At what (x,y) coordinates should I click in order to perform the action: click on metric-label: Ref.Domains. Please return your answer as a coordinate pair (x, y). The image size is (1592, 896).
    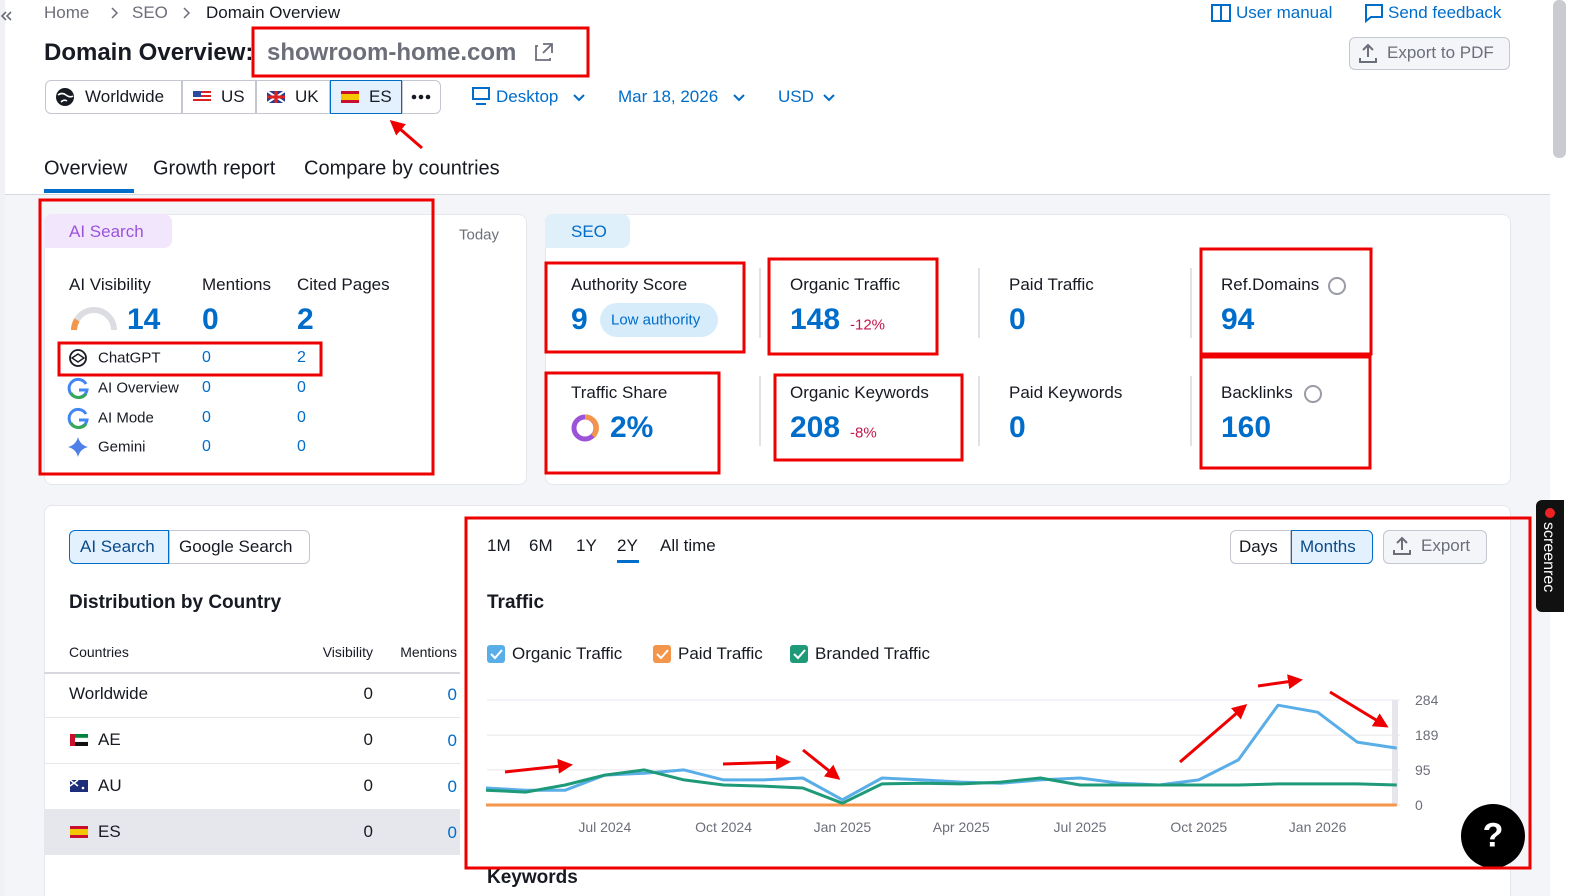
    Looking at the image, I should click on (1270, 284).